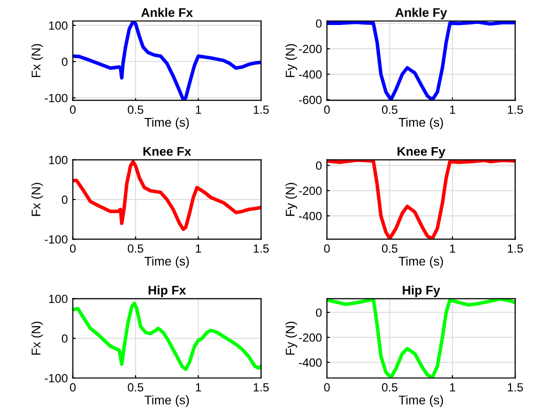  I want to click on y-tick-label: -600, so click(310, 100).